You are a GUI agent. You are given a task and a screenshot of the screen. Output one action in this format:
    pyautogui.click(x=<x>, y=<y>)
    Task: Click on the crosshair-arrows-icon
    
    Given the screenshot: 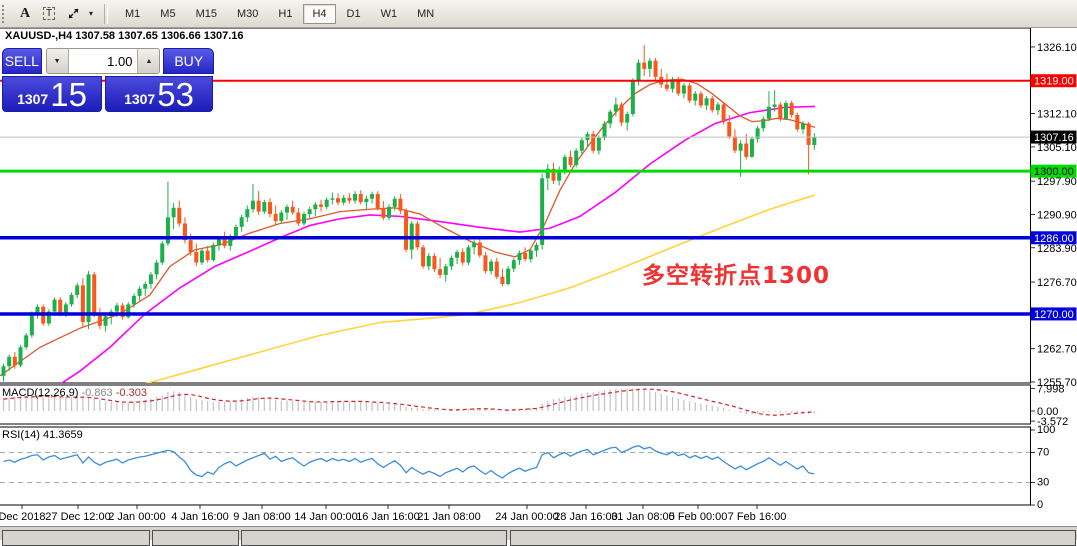 What is the action you would take?
    pyautogui.click(x=73, y=14)
    